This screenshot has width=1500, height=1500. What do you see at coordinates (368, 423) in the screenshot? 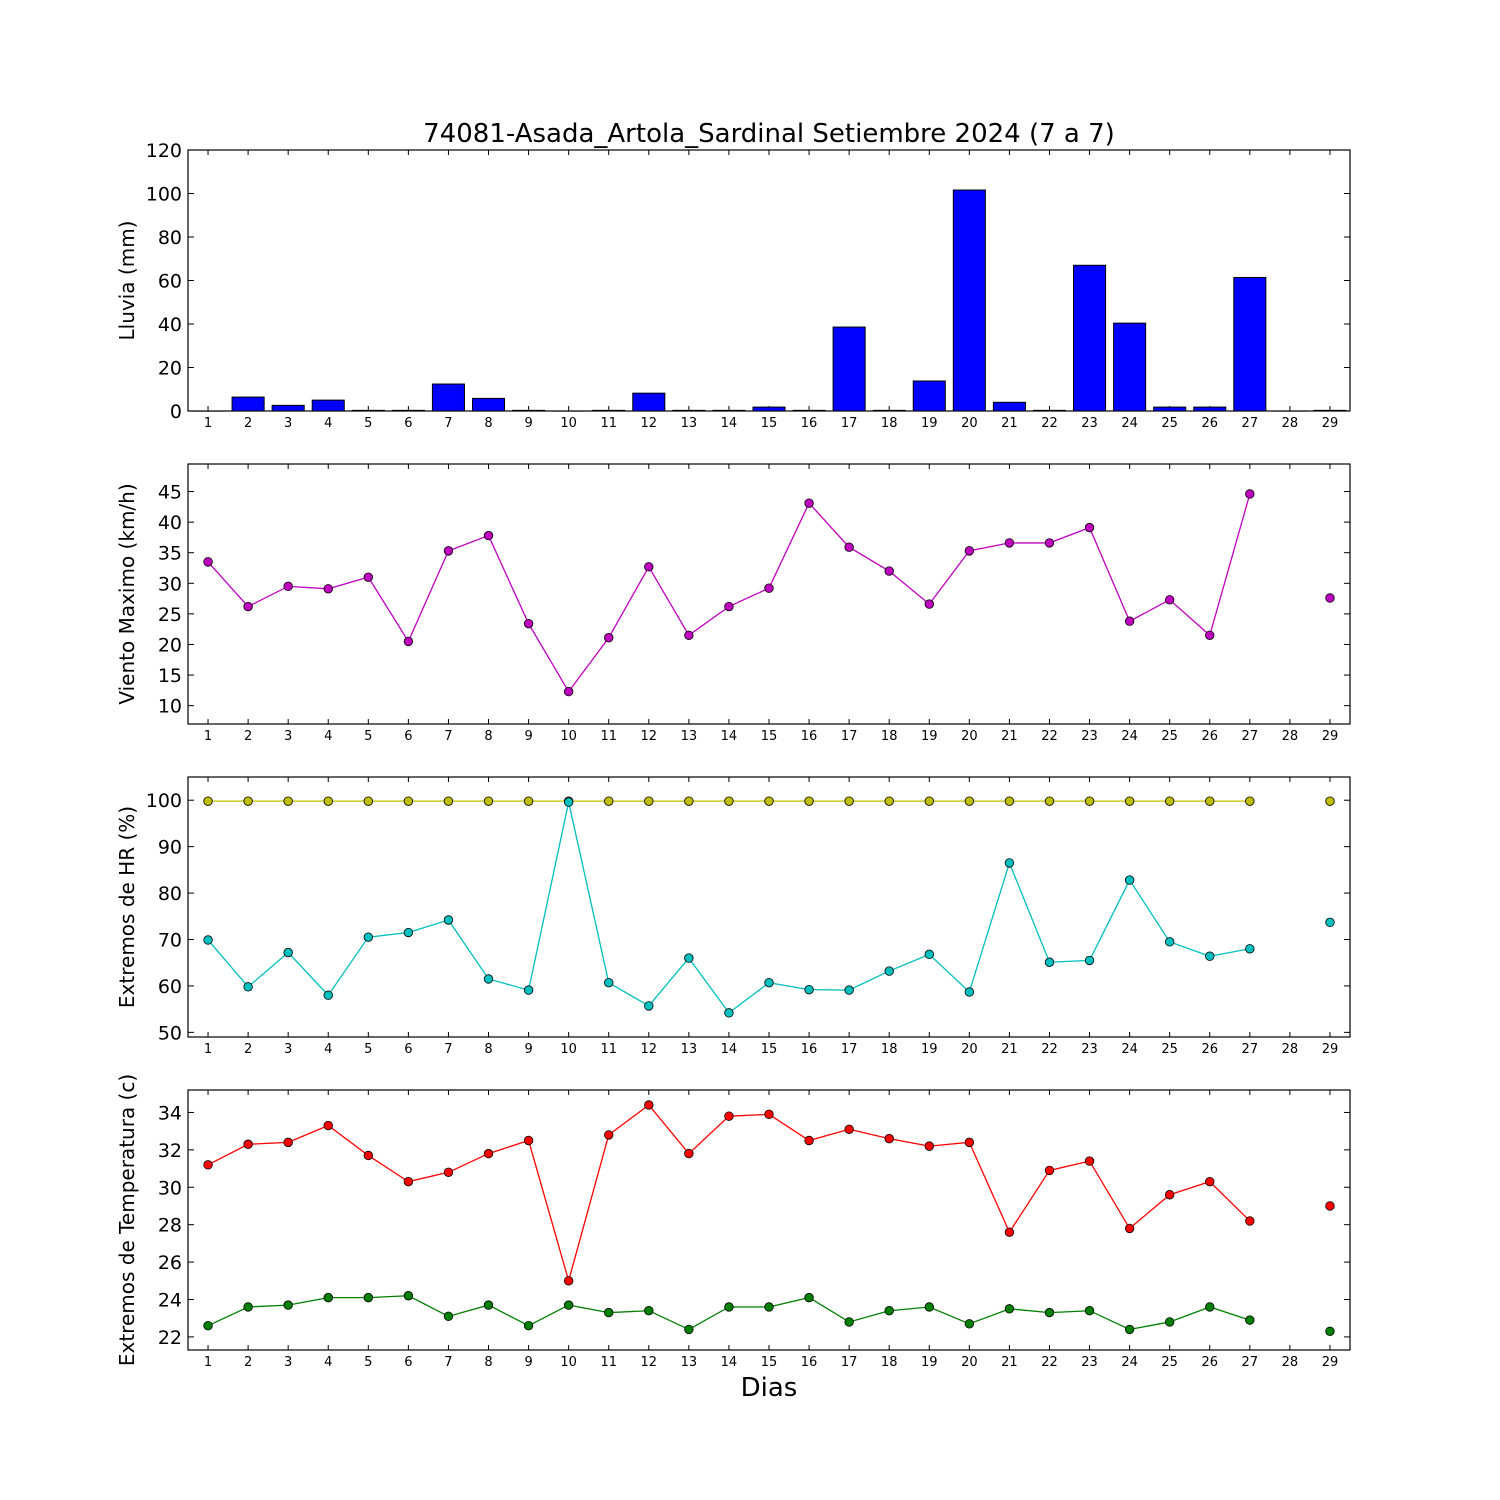
I see `x-tick-label: 5` at bounding box center [368, 423].